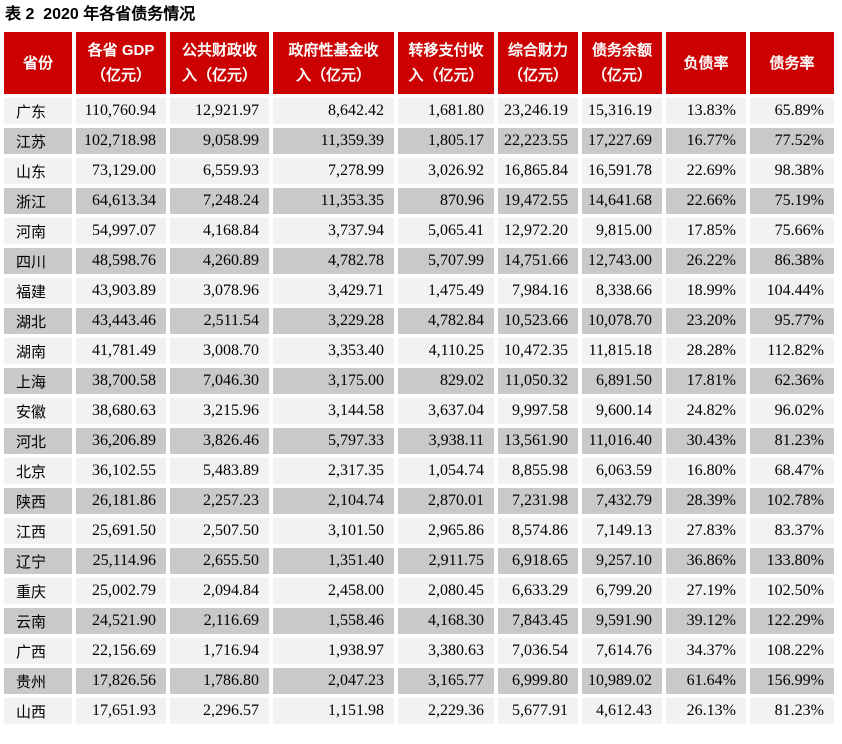 This screenshot has height=744, width=842. Describe the element at coordinates (333, 381) in the screenshot. I see `value-cell: 3,175.00` at that location.